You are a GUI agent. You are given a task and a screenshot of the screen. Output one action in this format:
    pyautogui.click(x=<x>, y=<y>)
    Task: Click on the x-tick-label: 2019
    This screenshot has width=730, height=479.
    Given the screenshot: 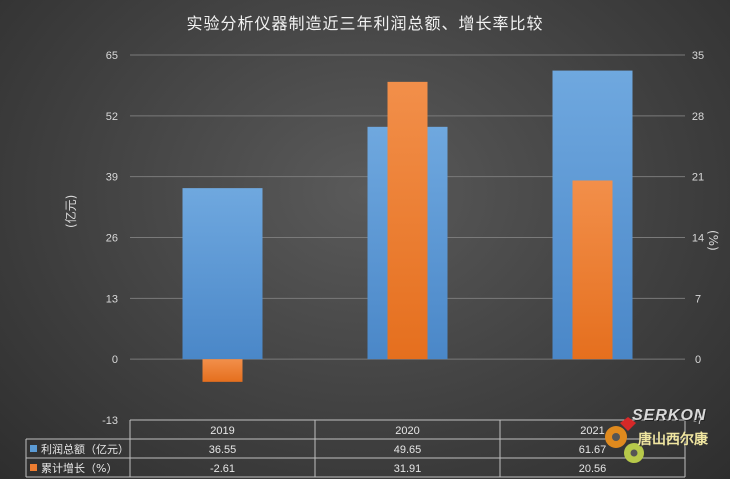 What is the action you would take?
    pyautogui.click(x=222, y=431)
    